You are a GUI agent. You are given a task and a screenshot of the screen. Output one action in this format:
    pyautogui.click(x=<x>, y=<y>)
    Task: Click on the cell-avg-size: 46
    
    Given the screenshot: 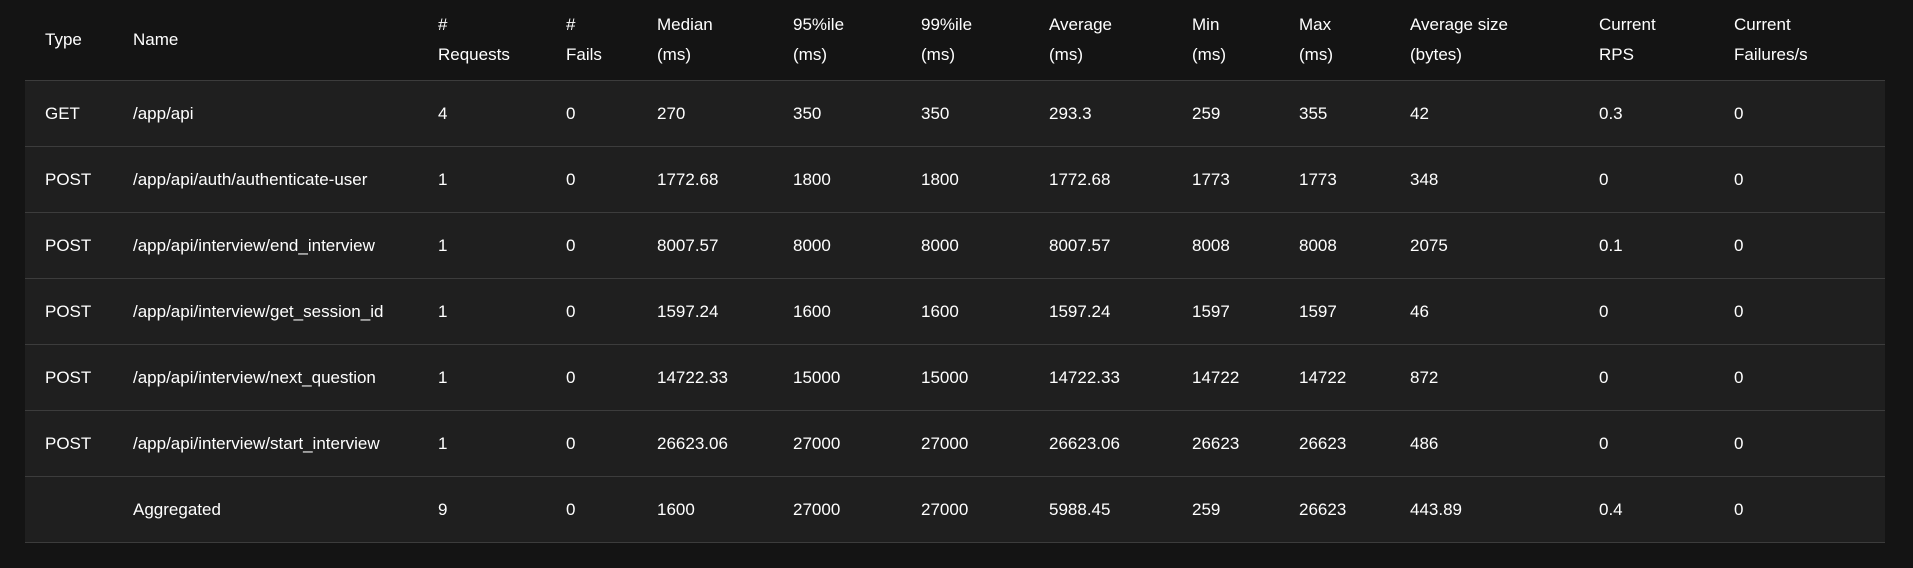 What is the action you would take?
    pyautogui.click(x=1484, y=311)
    